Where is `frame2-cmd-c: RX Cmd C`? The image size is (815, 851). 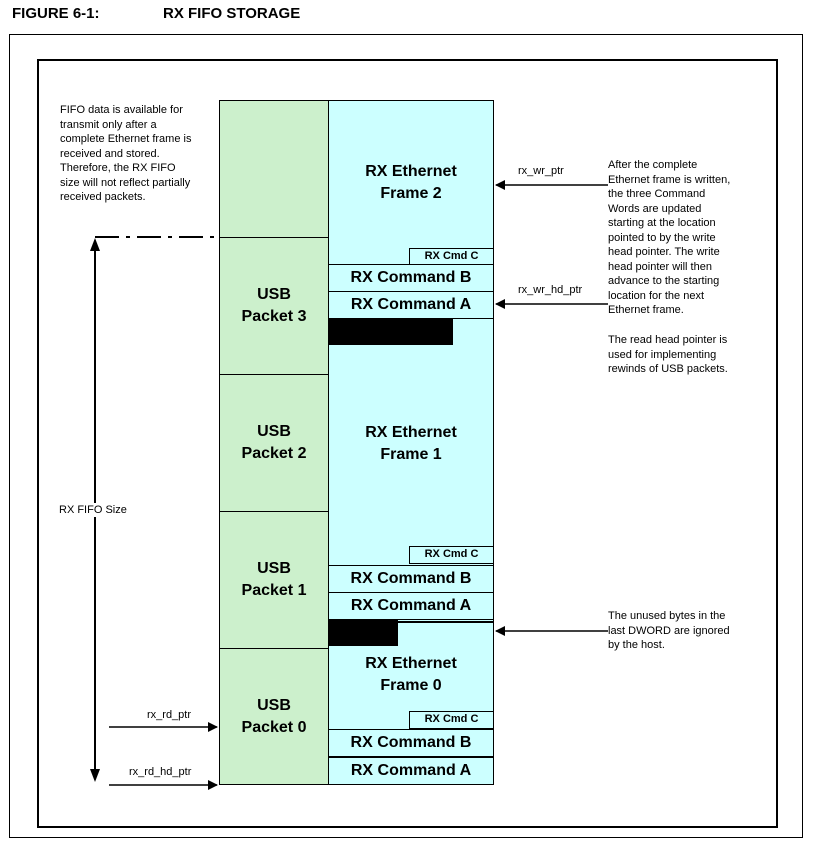 frame2-cmd-c: RX Cmd C is located at coordinates (451, 257).